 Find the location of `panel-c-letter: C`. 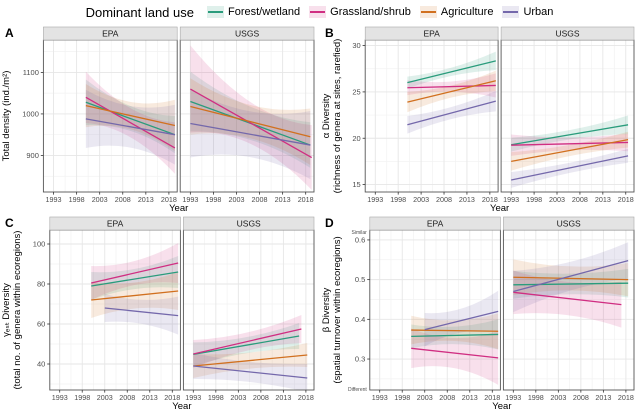

panel-c-letter: C is located at coordinates (9, 223).